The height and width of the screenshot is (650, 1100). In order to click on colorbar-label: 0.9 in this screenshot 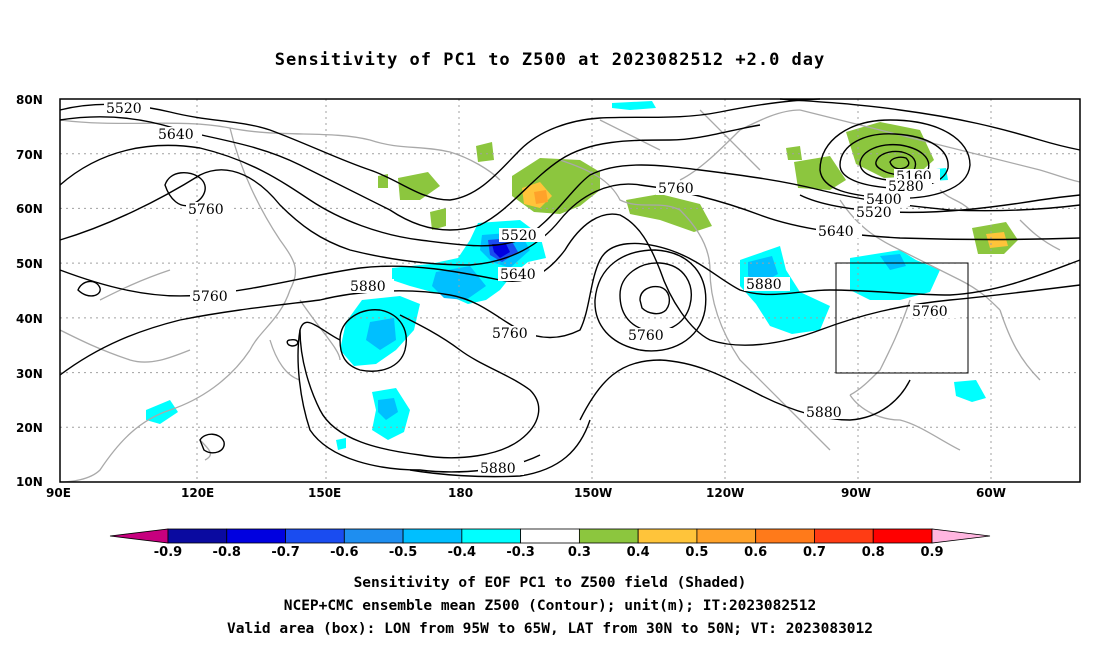, I will do `click(931, 552)`.